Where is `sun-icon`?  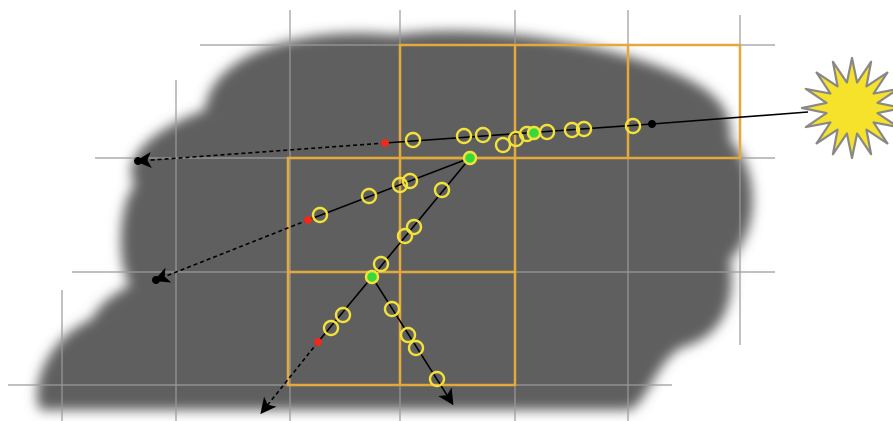
sun-icon is located at coordinates (846, 108).